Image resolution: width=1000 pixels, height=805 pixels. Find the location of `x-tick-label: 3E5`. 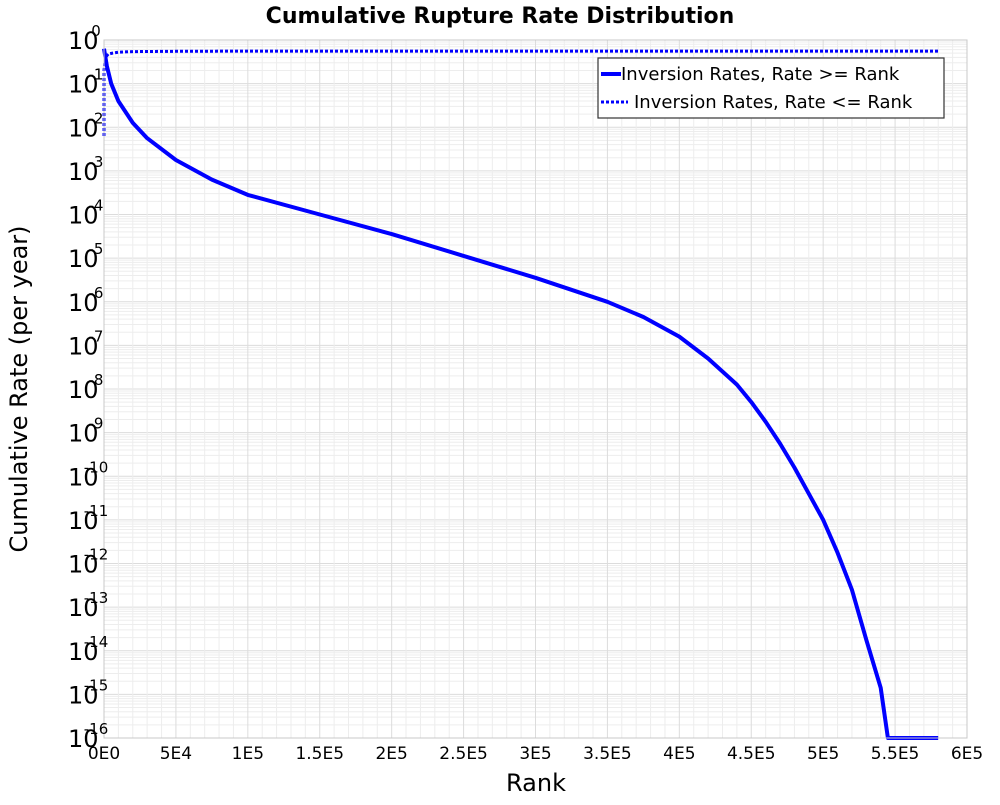

x-tick-label: 3E5 is located at coordinates (535, 754).